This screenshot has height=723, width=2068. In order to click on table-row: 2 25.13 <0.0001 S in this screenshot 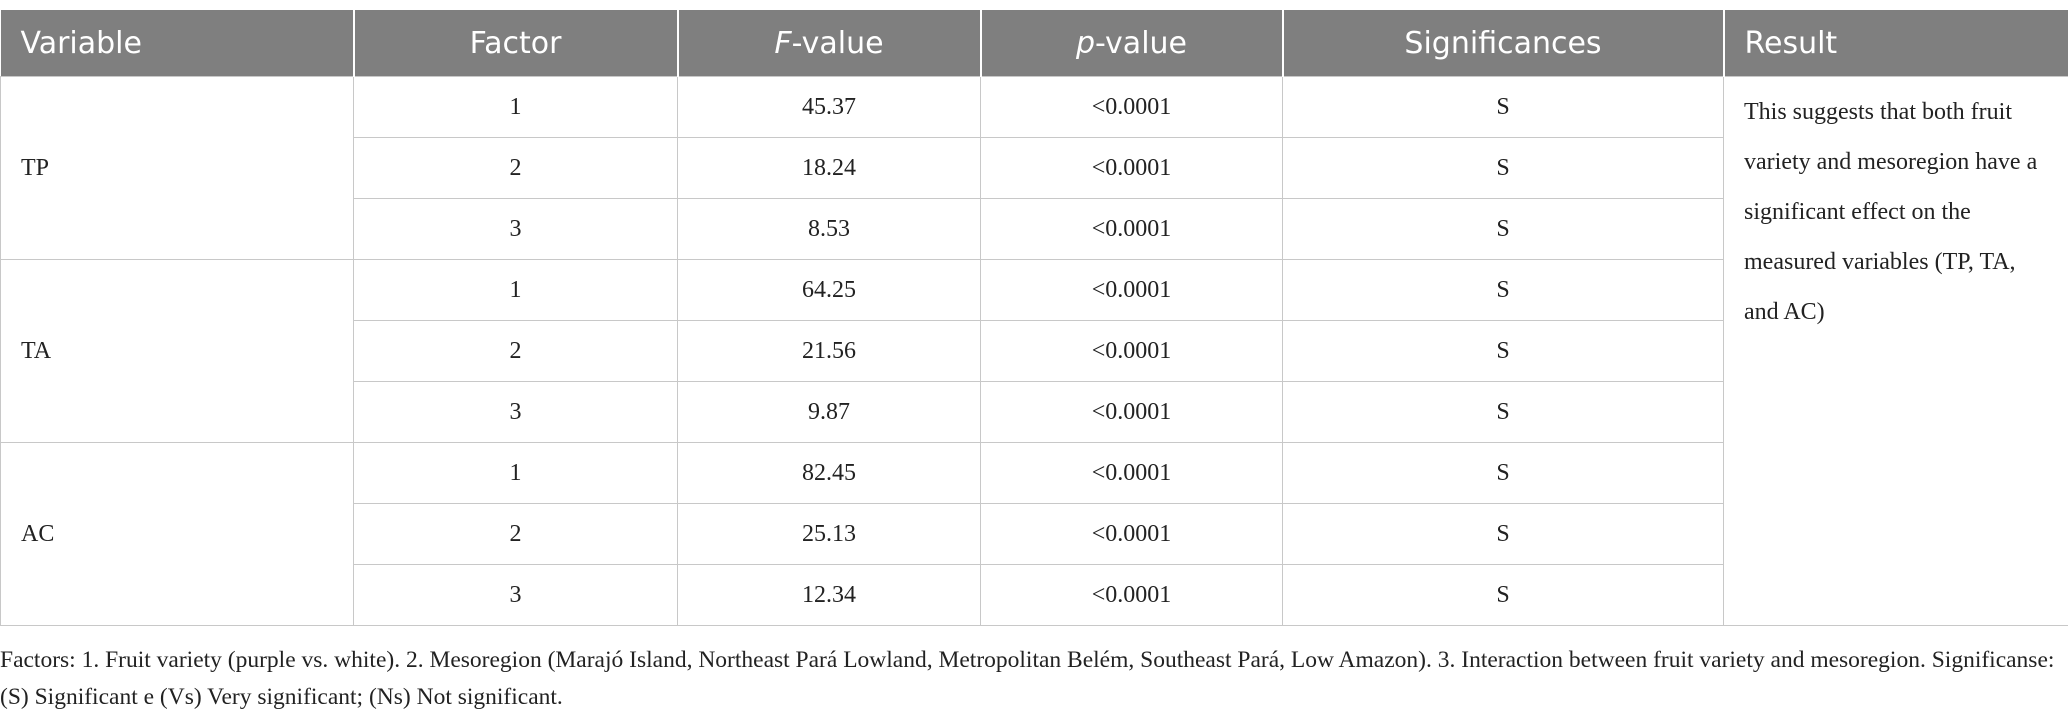, I will do `click(1034, 534)`.